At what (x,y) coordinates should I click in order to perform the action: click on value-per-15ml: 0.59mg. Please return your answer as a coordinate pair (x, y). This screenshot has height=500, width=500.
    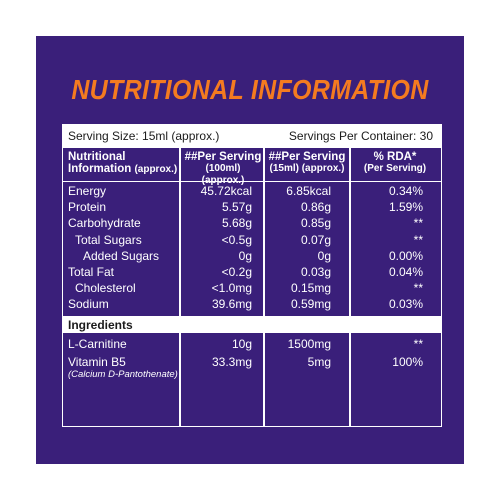
    Looking at the image, I should click on (310, 304).